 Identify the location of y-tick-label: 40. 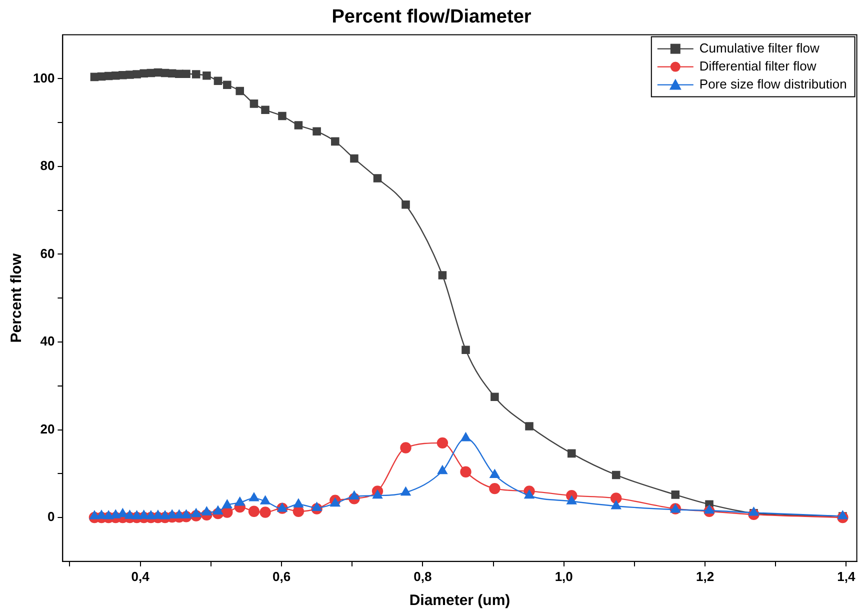
(47, 341).